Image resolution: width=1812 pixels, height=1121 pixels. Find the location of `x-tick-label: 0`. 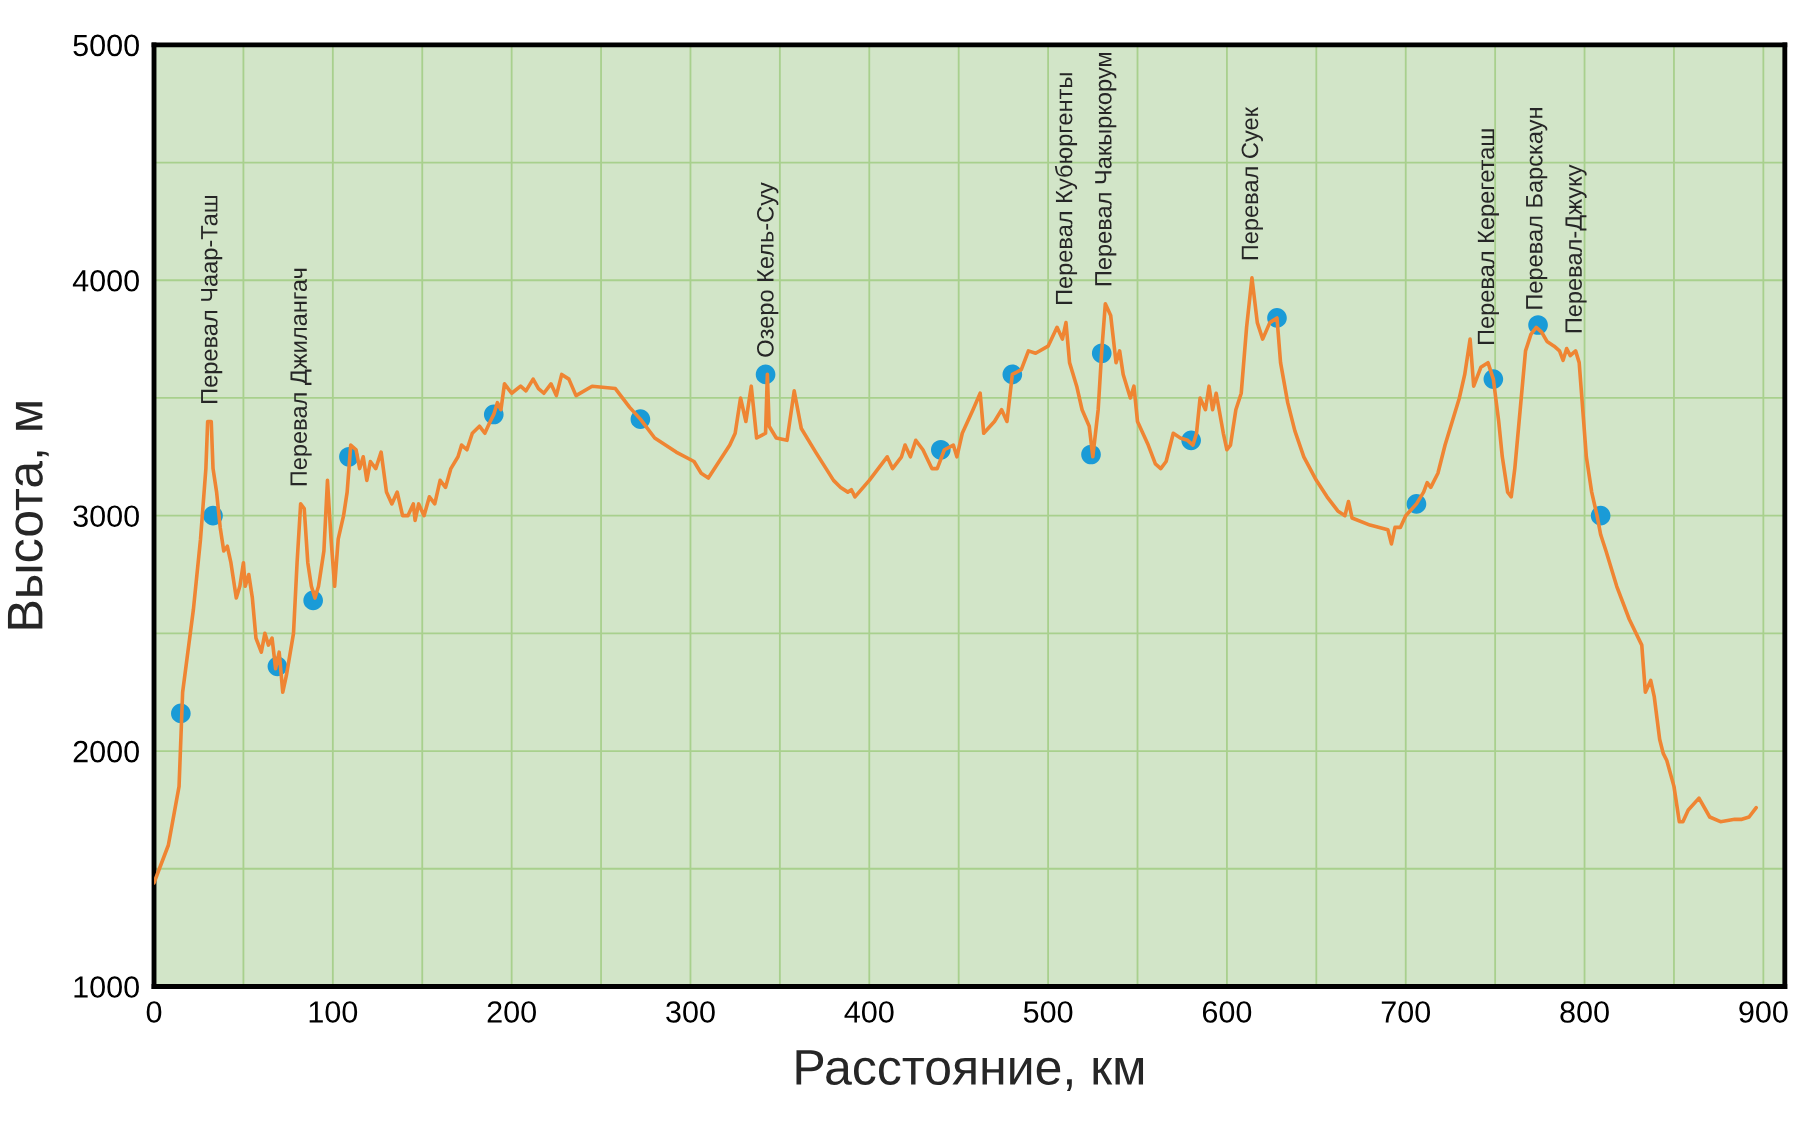

x-tick-label: 0 is located at coordinates (154, 1012).